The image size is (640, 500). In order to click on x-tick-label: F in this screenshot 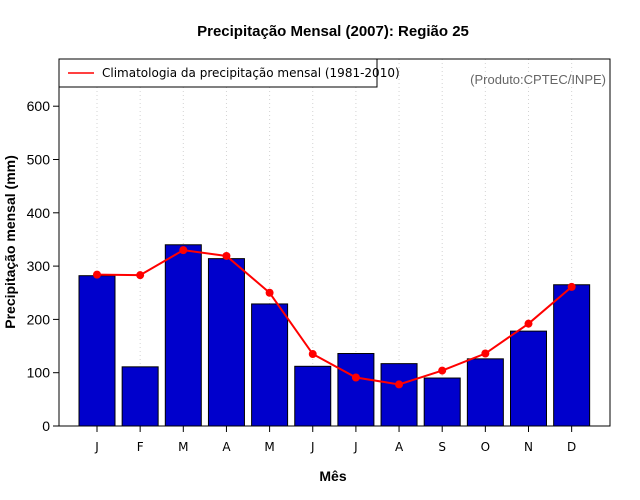, I will do `click(140, 447)`.